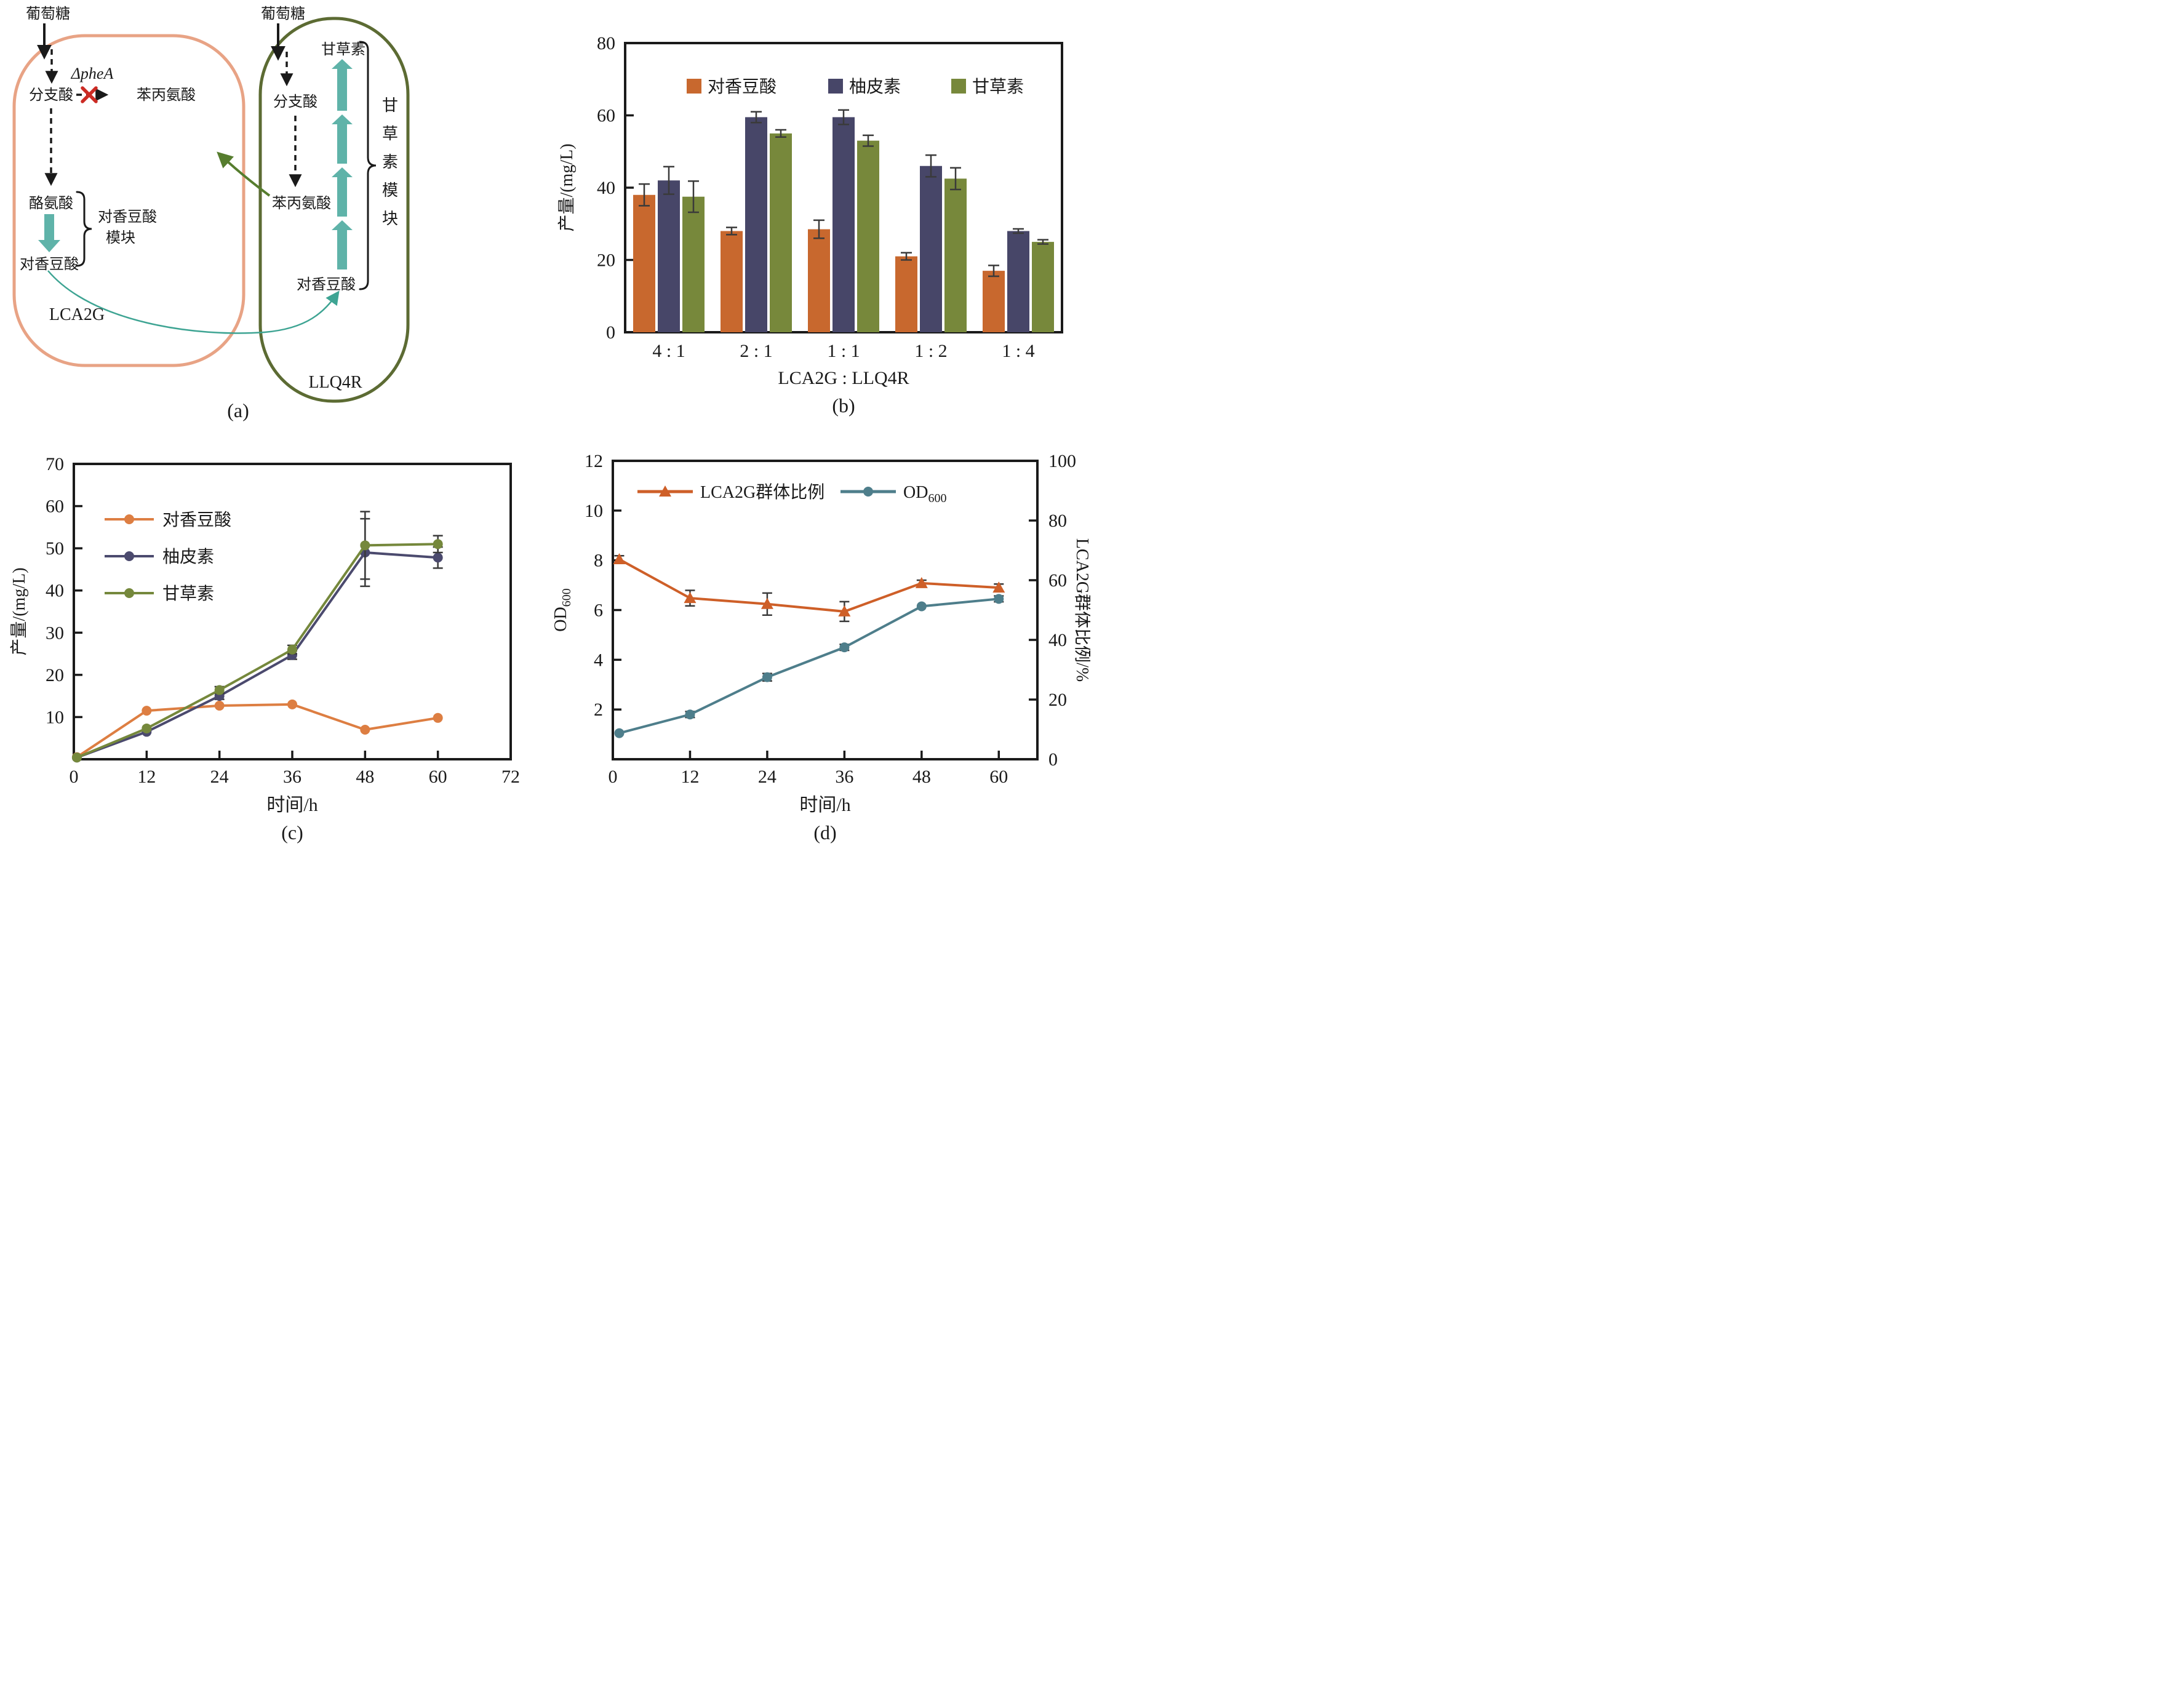 This screenshot has width=2180, height=1708. What do you see at coordinates (51, 204) in the screenshot?
I see `tyrosine-label: 酪氨酸` at bounding box center [51, 204].